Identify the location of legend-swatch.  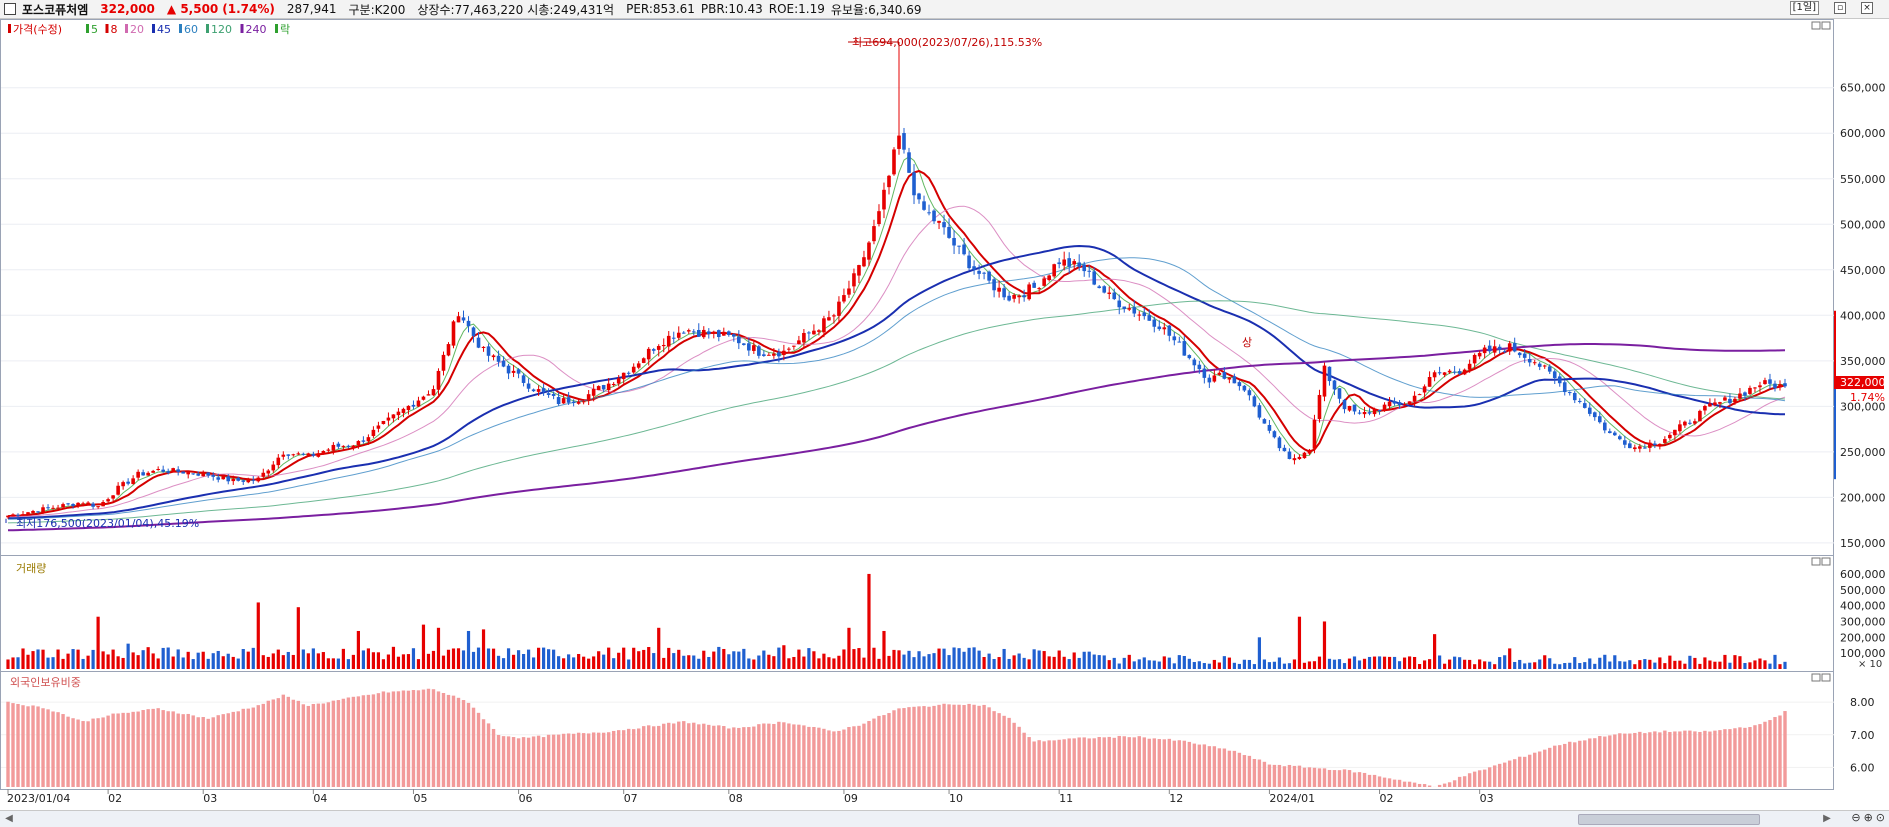
(126, 28).